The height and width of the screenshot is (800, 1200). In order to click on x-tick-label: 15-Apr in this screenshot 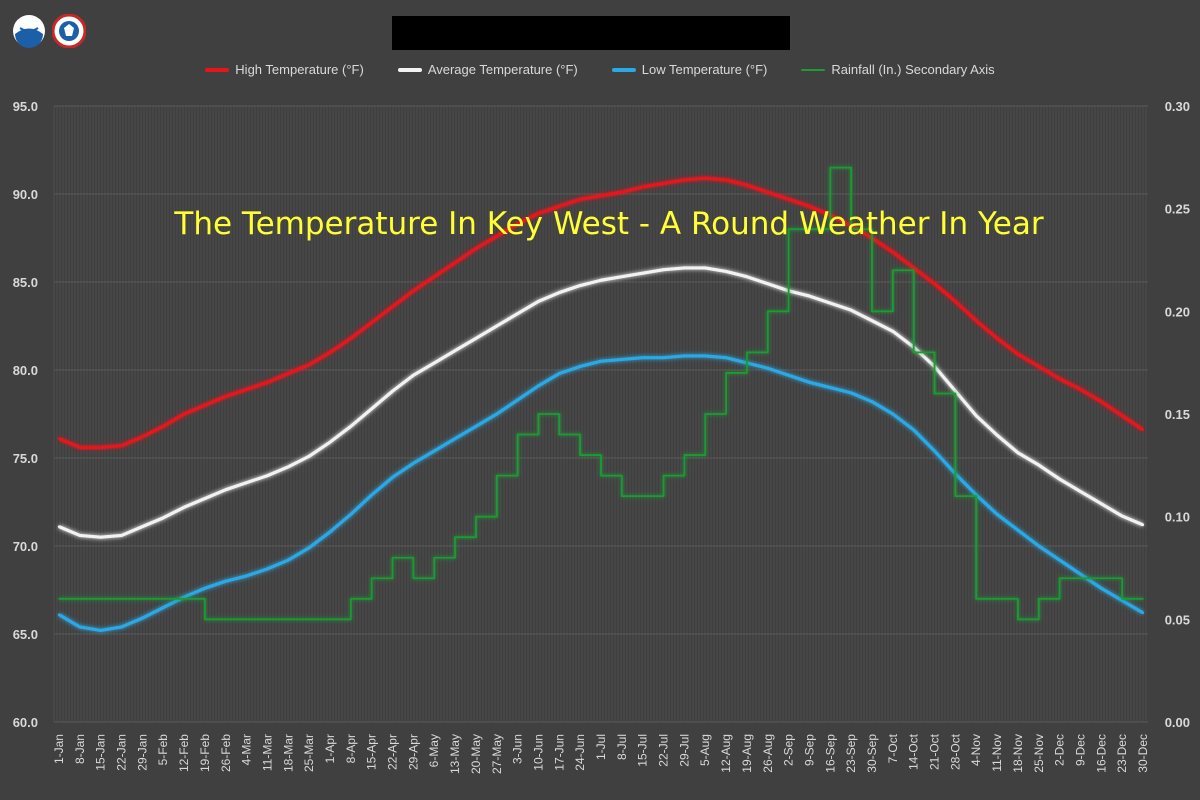, I will do `click(372, 752)`.